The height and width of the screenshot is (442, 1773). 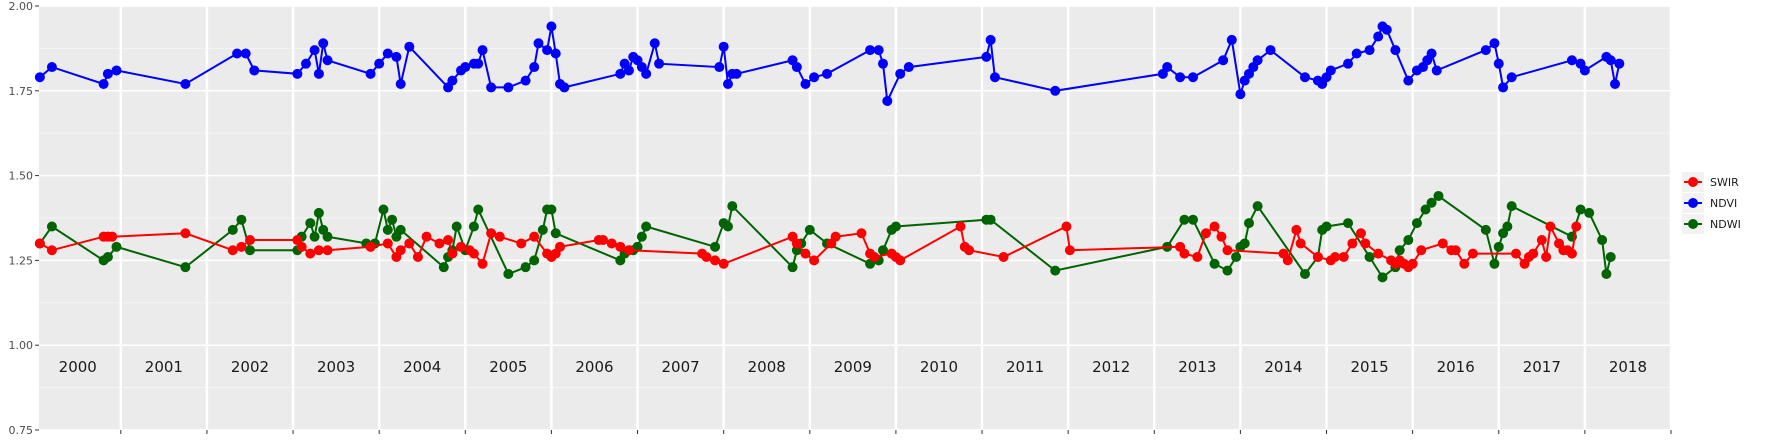 What do you see at coordinates (767, 367) in the screenshot?
I see `year-label: 2008` at bounding box center [767, 367].